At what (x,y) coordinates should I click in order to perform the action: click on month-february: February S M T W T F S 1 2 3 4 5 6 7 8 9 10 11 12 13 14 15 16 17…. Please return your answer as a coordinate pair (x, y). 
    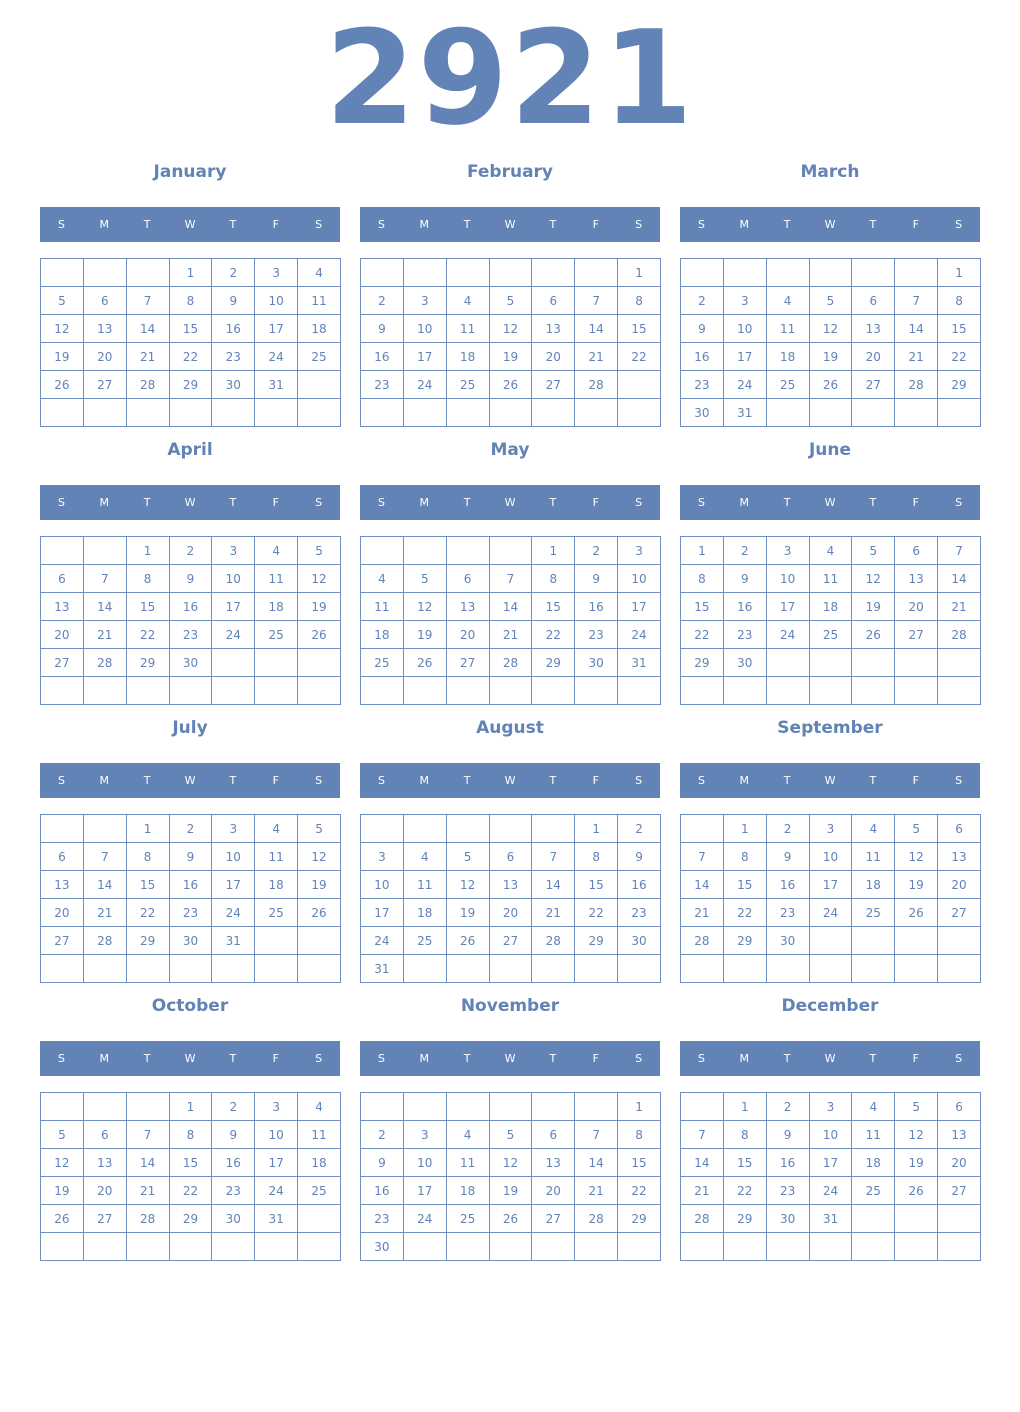
    Looking at the image, I should click on (510, 295).